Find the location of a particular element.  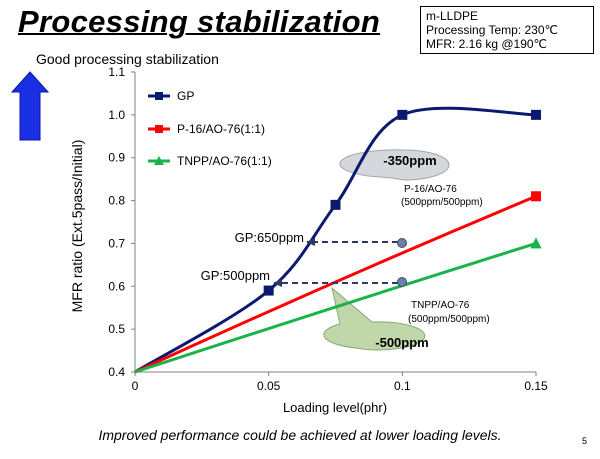

slide-title: Processing stabilization is located at coordinates (199, 21).